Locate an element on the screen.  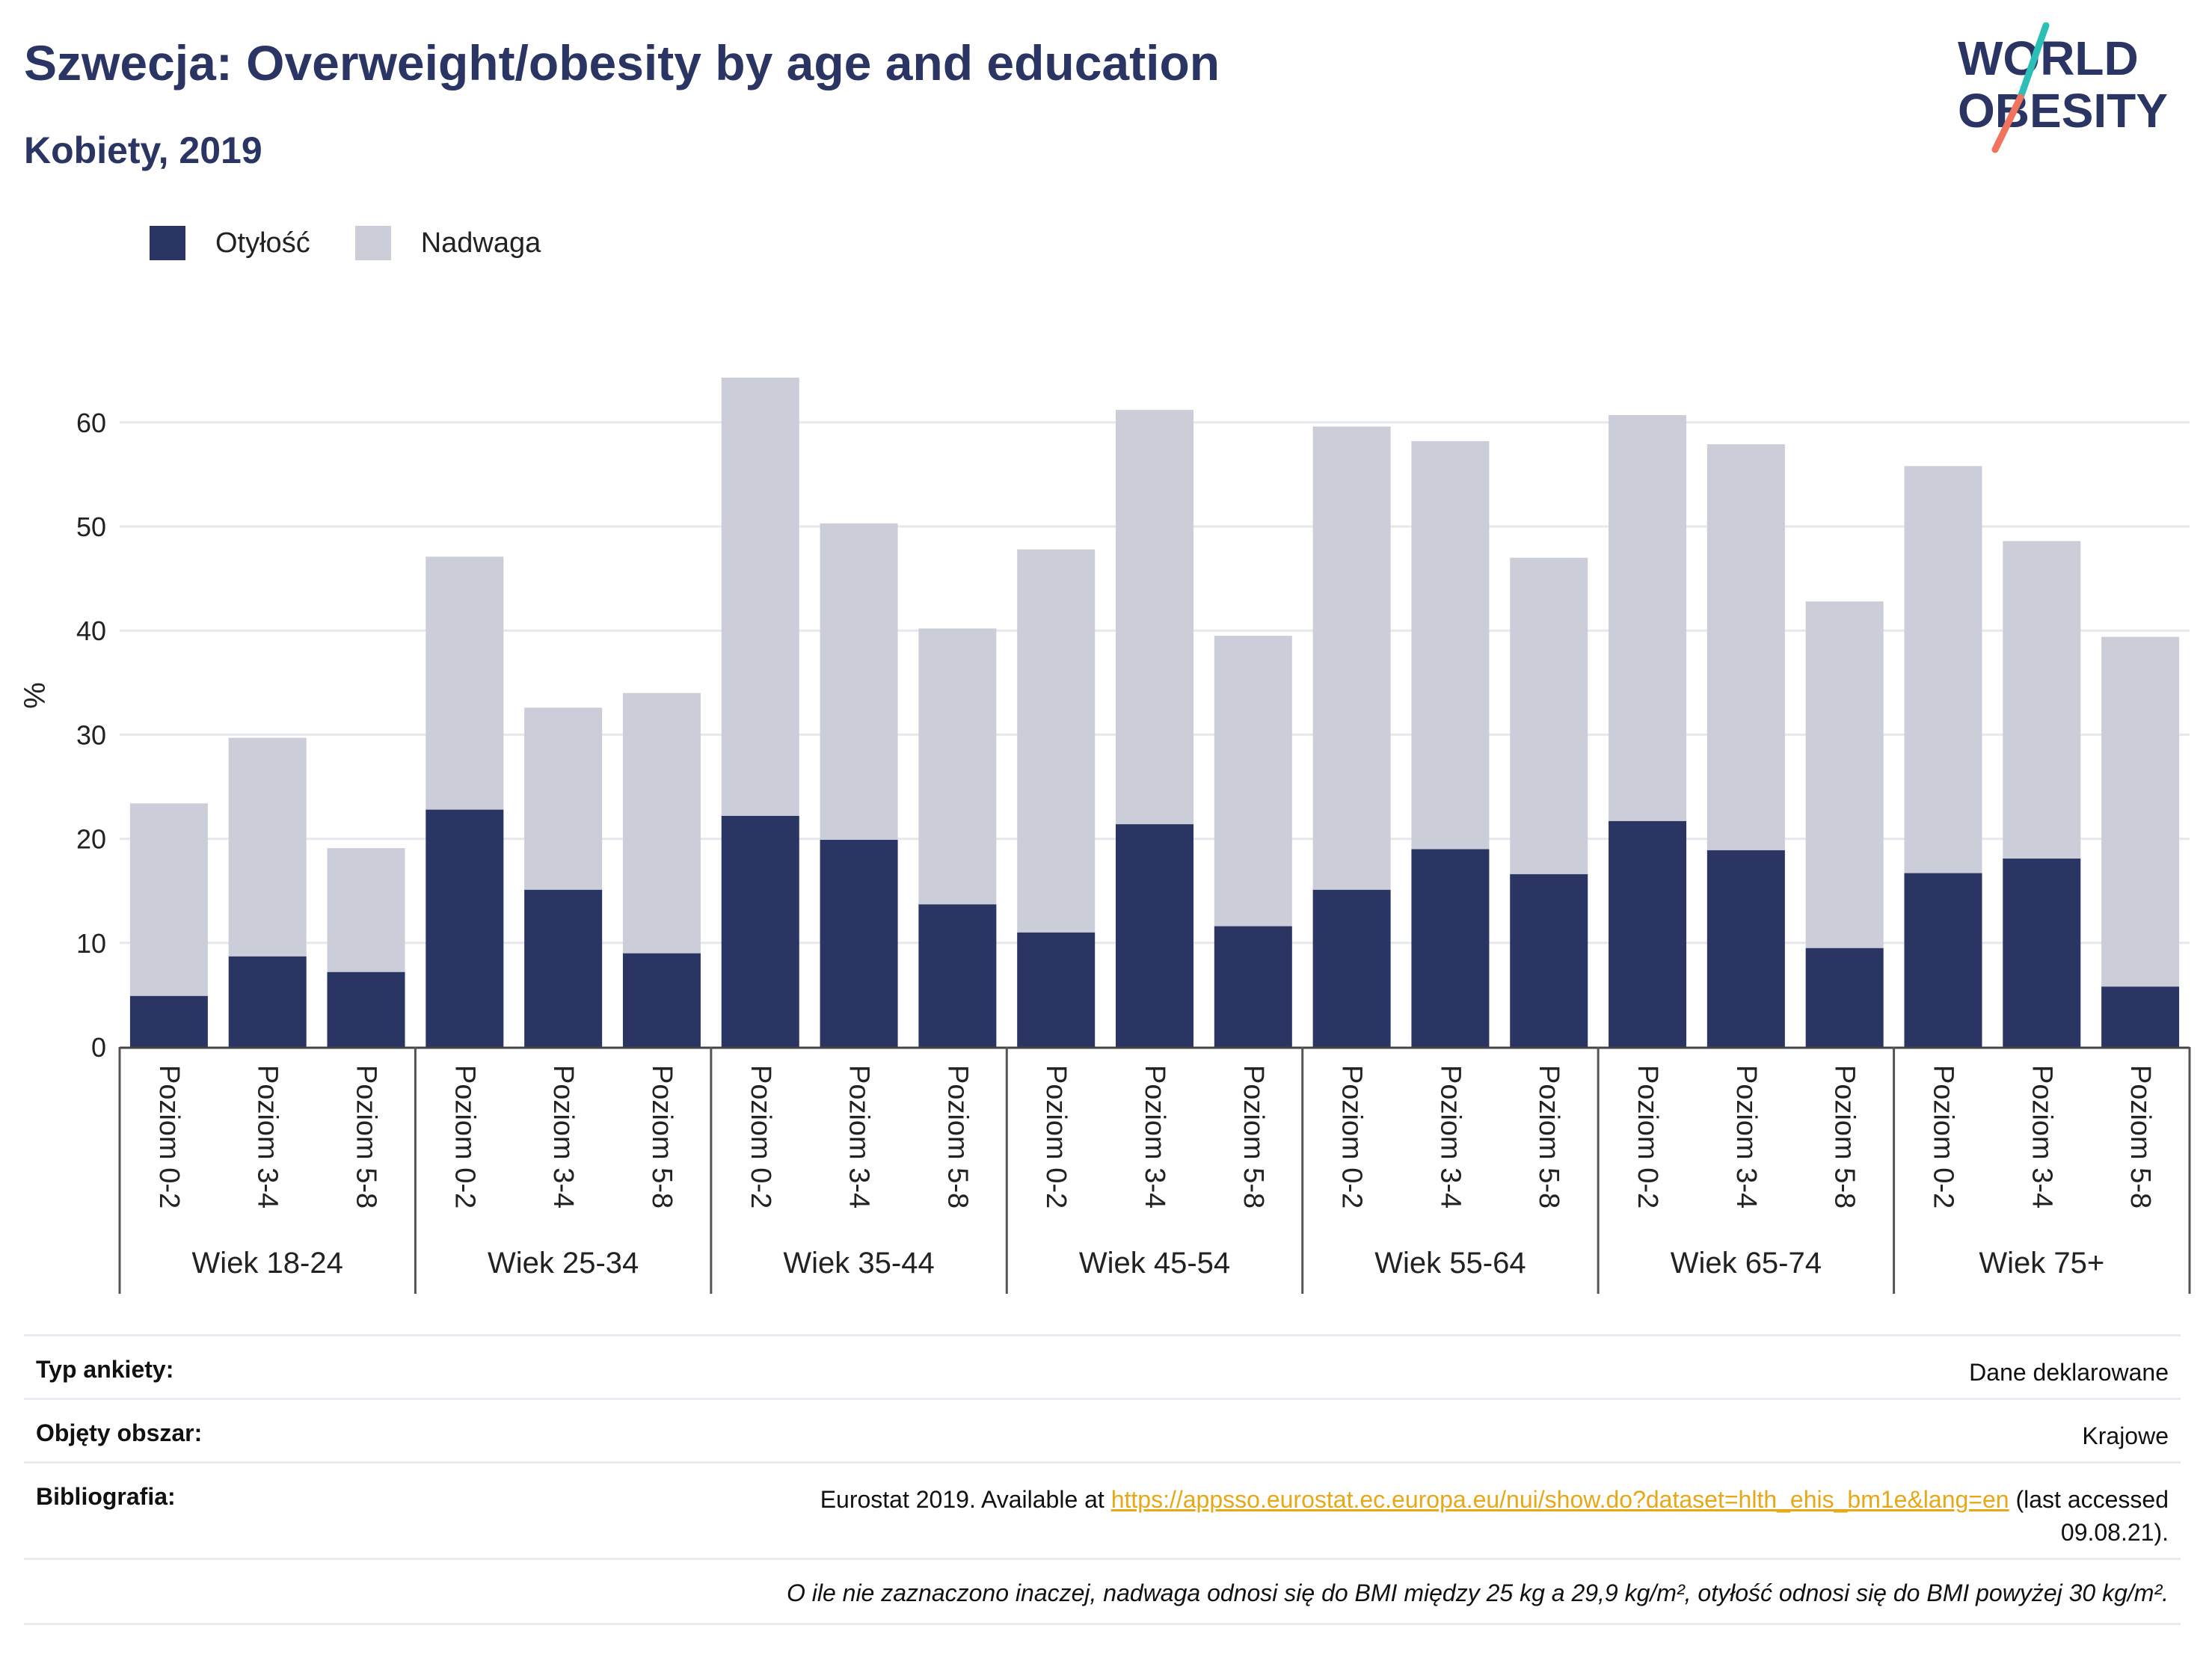
bibliography-date: 09.08.21). is located at coordinates (2114, 1532).